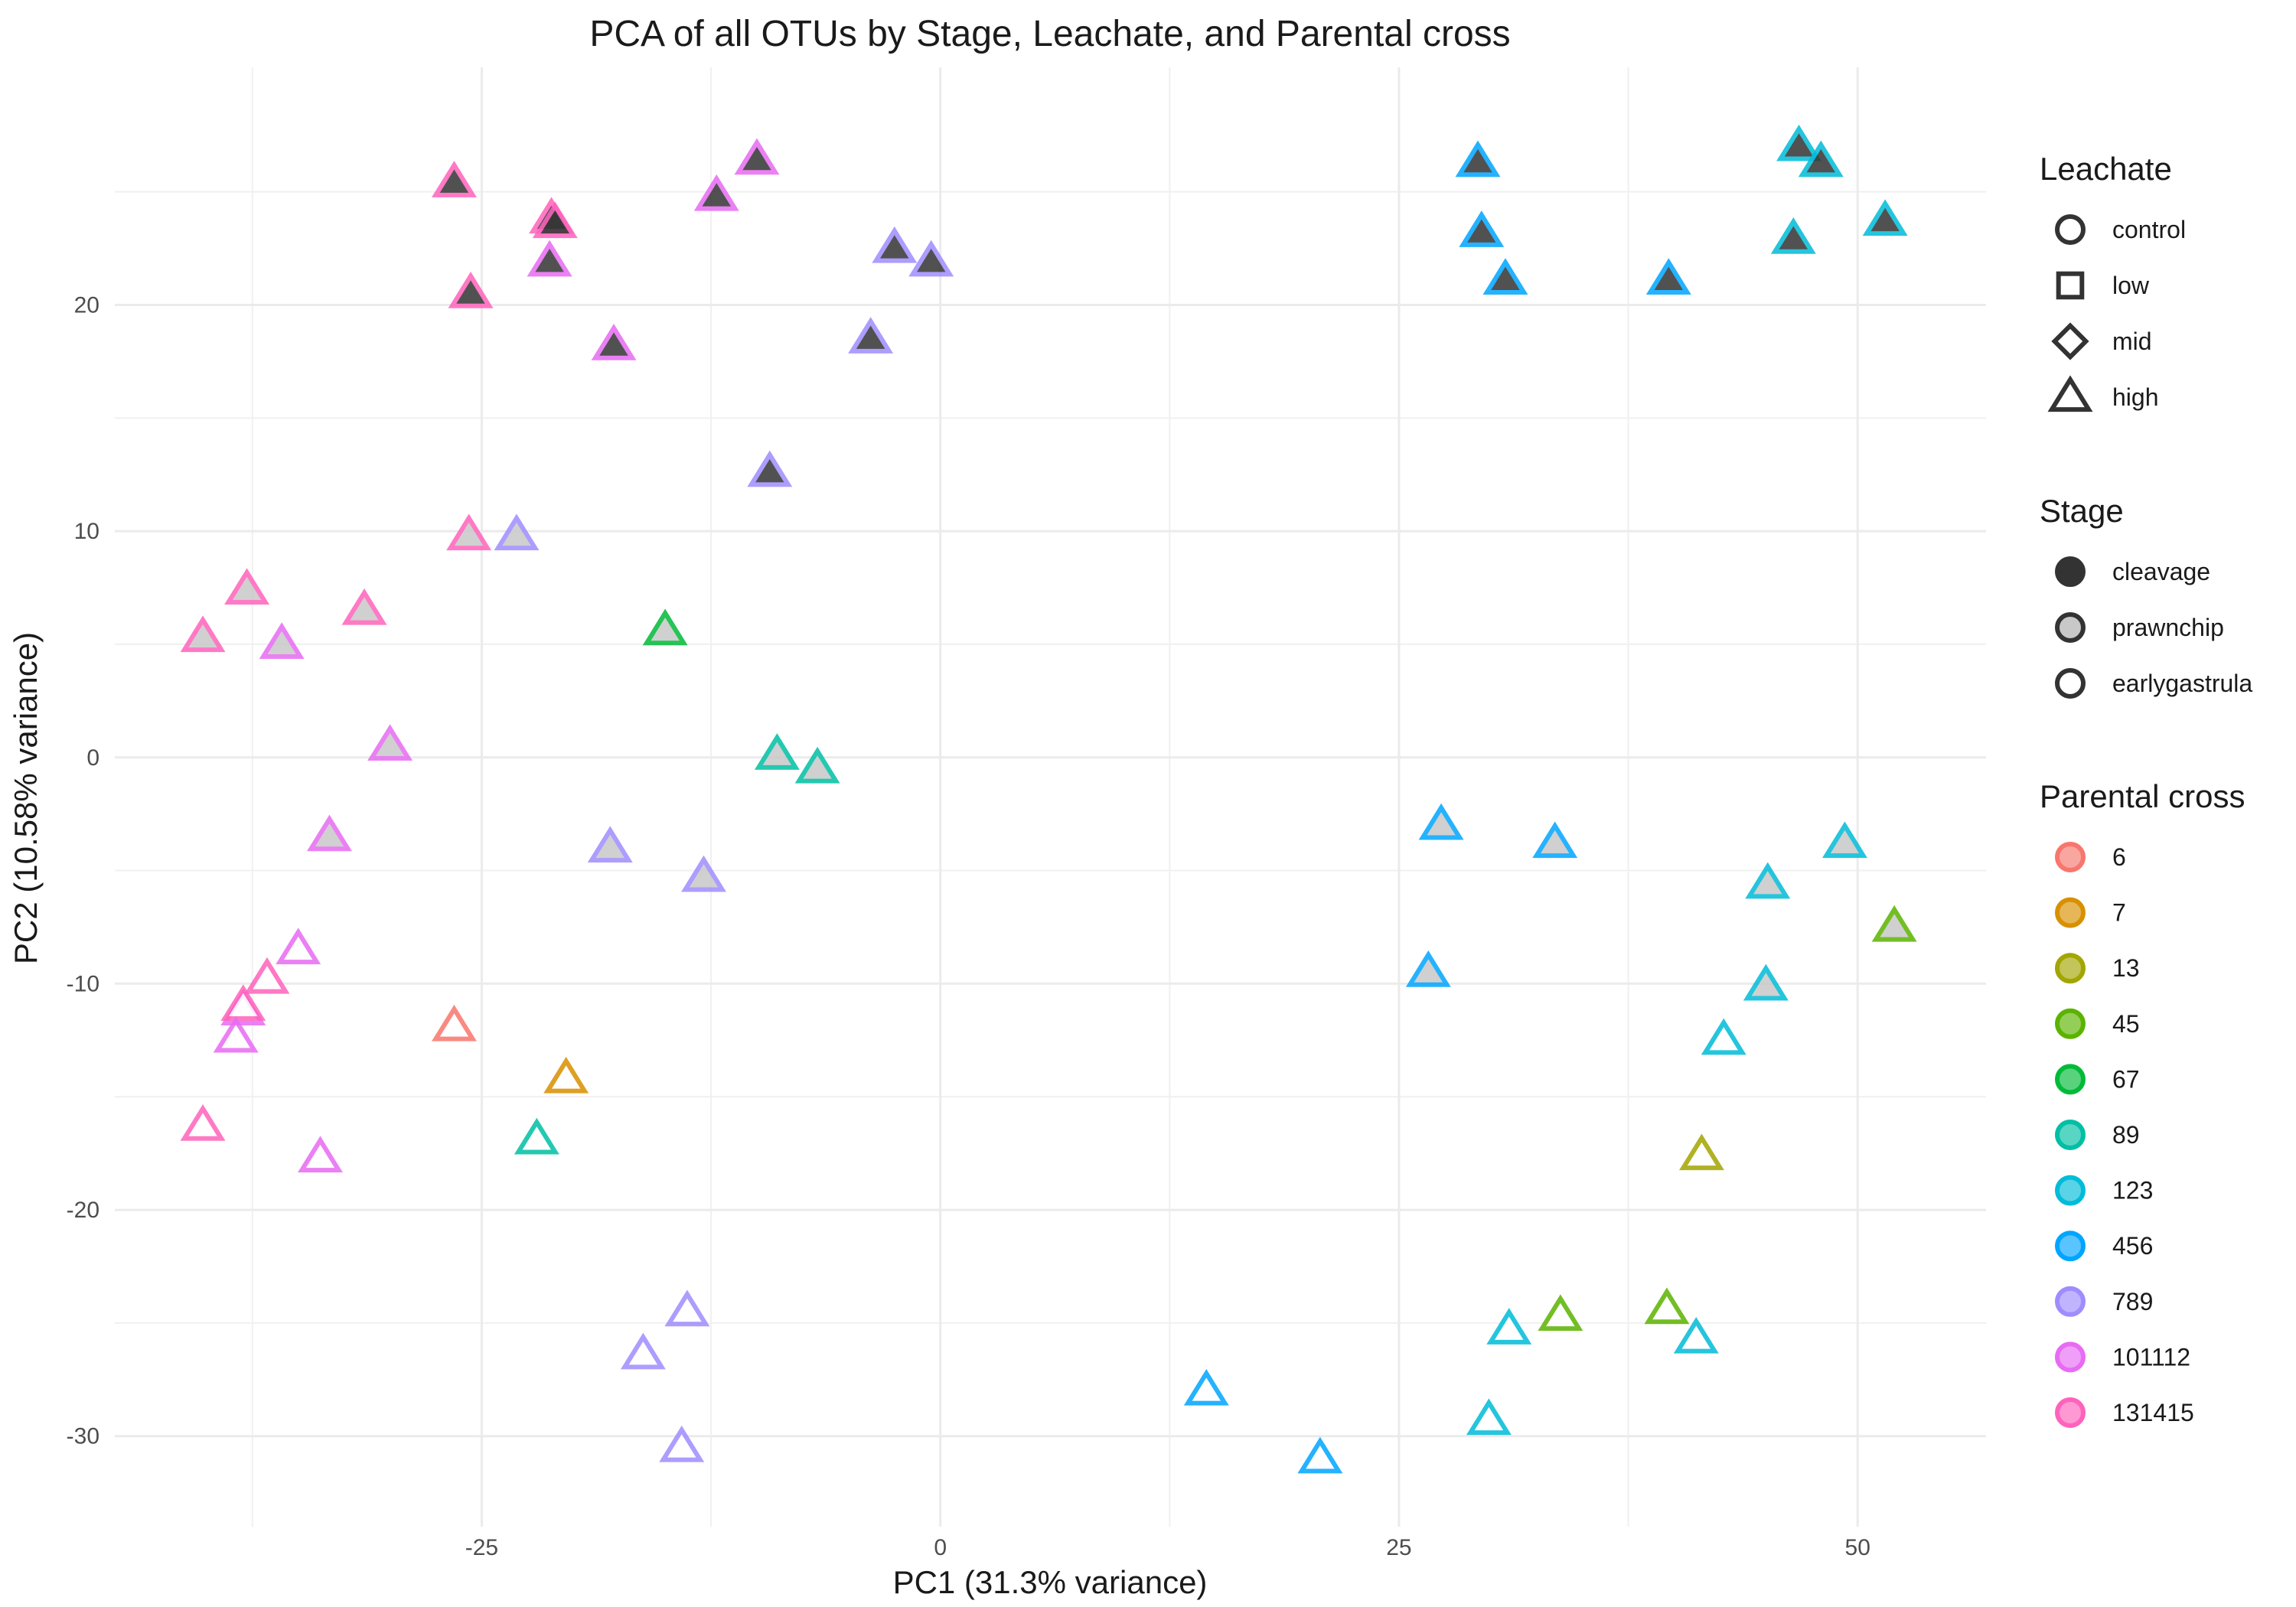  I want to click on y-tick-label: -10, so click(83, 984).